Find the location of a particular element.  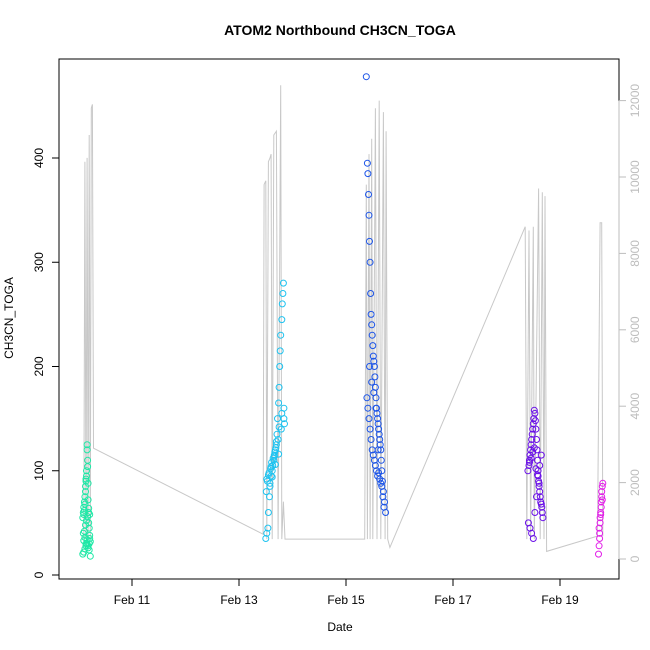

y-tick-label: 0 is located at coordinates (39, 574).